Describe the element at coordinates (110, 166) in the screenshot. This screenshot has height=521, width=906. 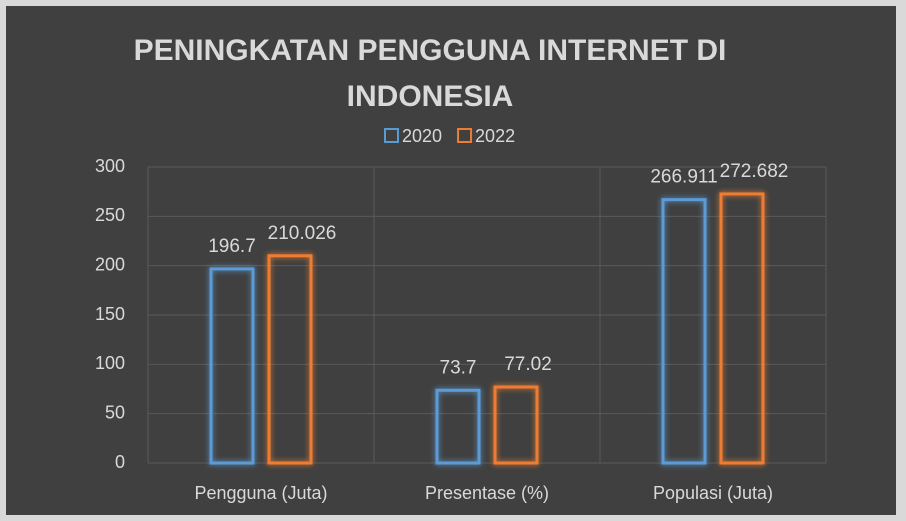
I see `y-tick-label: 300` at that location.